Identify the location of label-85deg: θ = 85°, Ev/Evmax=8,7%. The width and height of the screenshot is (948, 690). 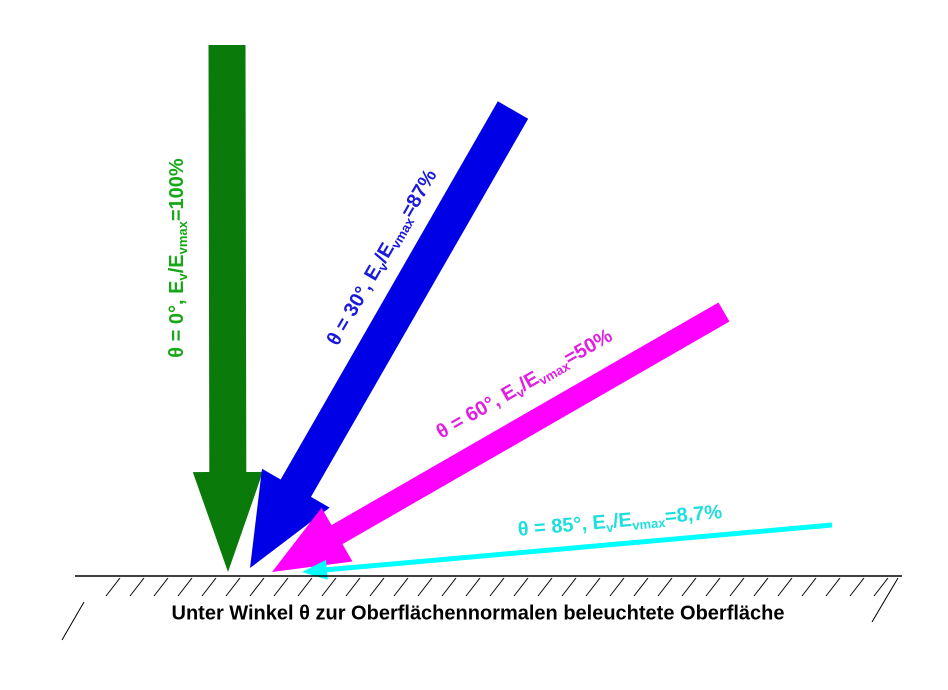
(620, 522).